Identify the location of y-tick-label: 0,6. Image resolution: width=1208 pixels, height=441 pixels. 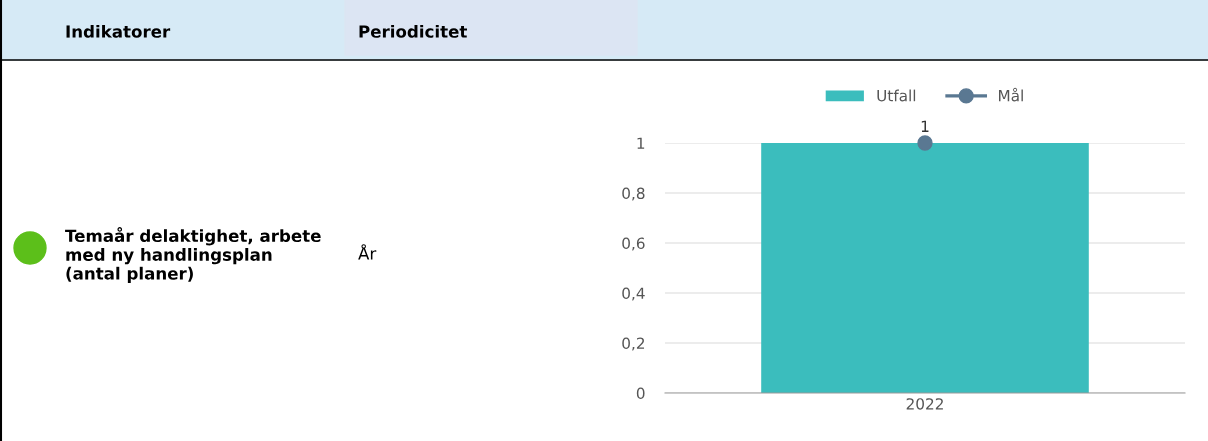
(633, 244).